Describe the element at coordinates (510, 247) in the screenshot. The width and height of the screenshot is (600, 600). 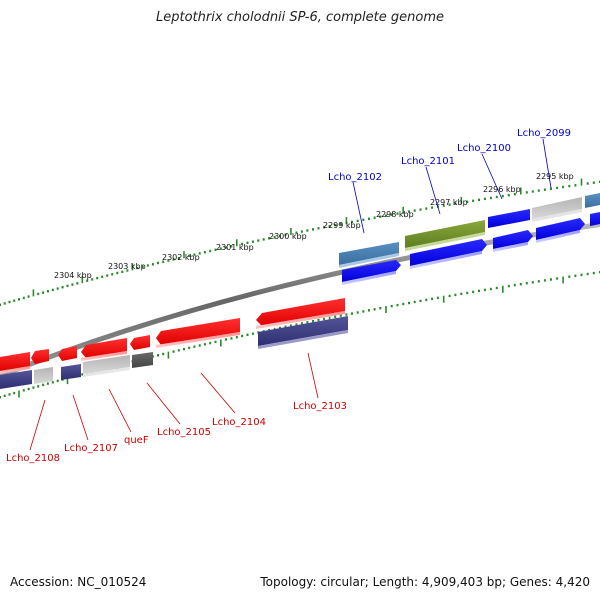
I see `gene-lcho-2100-arrow-shadow` at that location.